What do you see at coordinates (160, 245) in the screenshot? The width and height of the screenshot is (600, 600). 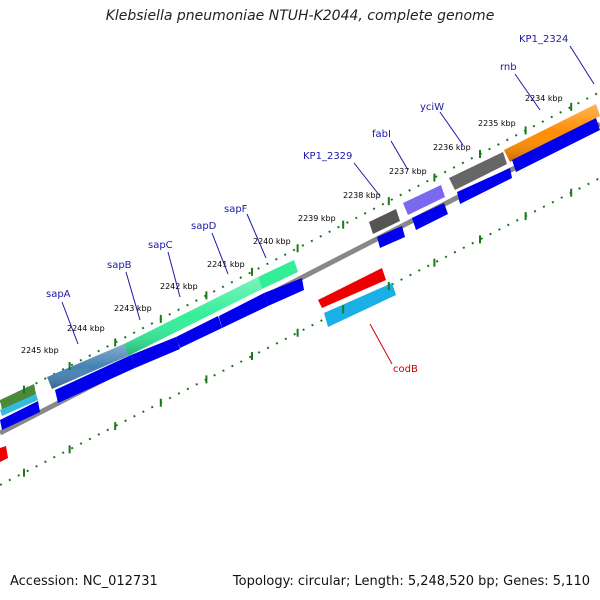 I see `gene-label: sapC` at bounding box center [160, 245].